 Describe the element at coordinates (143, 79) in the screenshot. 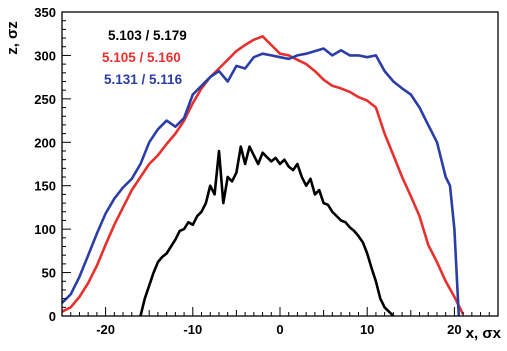

I see `legend-entry-3: 5.131 / 5.116` at that location.